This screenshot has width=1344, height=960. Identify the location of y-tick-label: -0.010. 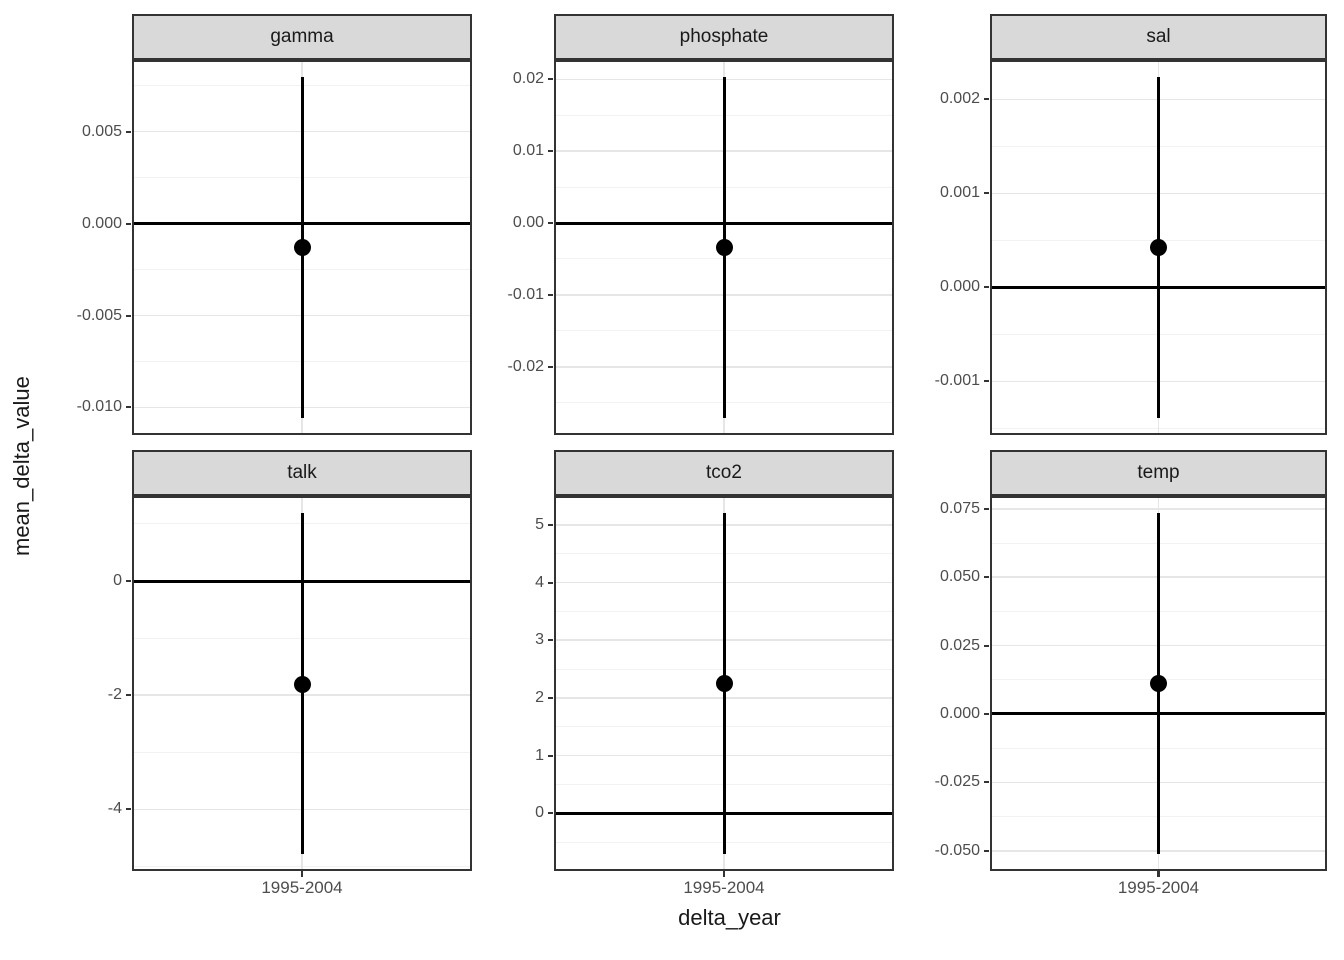
(99, 407).